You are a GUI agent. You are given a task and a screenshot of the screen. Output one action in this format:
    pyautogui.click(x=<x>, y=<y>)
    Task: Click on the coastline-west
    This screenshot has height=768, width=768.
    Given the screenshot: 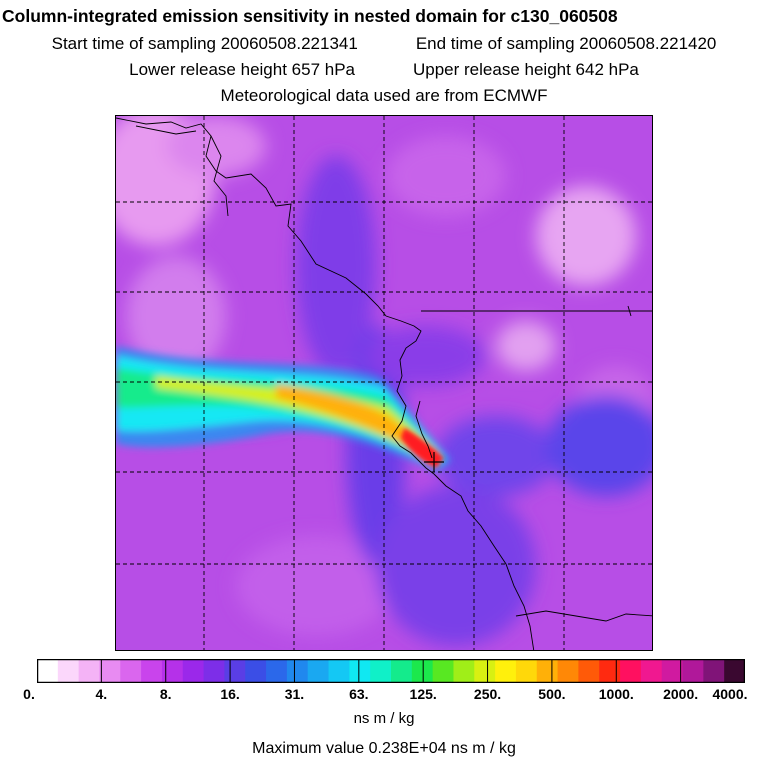 What is the action you would take?
    pyautogui.click(x=166, y=130)
    